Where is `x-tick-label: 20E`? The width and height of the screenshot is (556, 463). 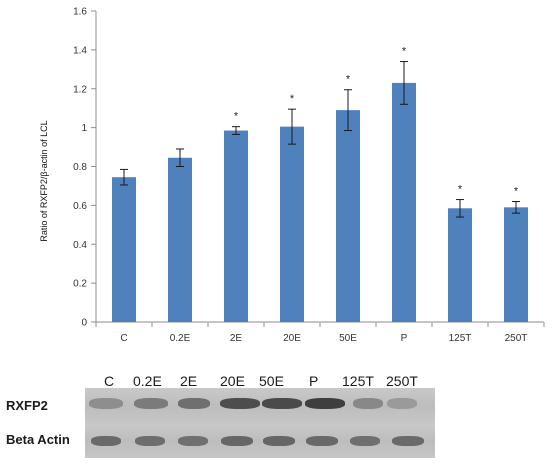
x-tick-label: 20E is located at coordinates (292, 338).